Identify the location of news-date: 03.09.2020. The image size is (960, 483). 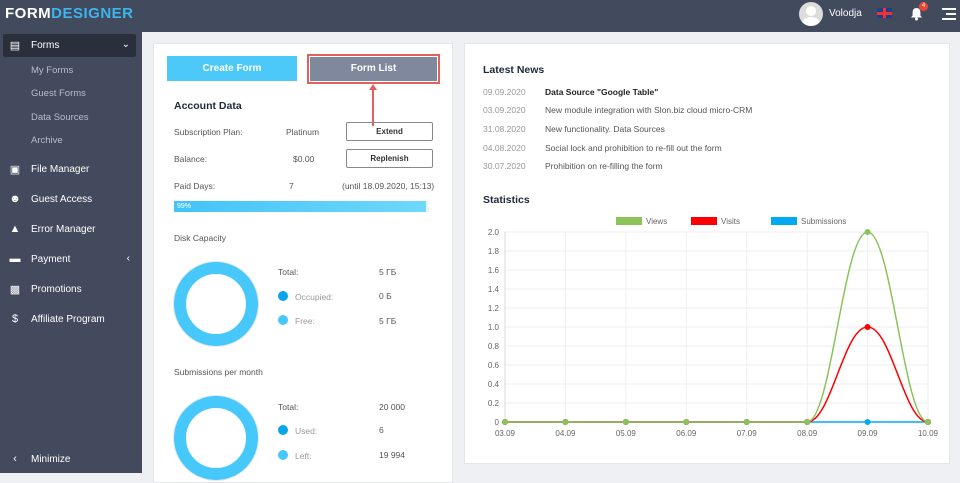
(504, 110).